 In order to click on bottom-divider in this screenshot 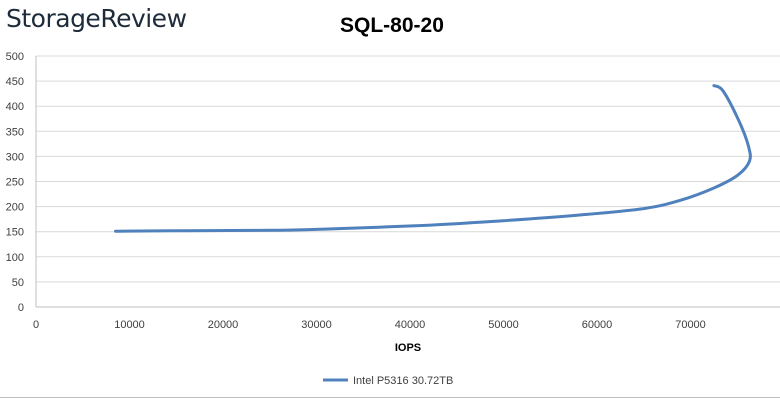, I will do `click(390, 397)`.